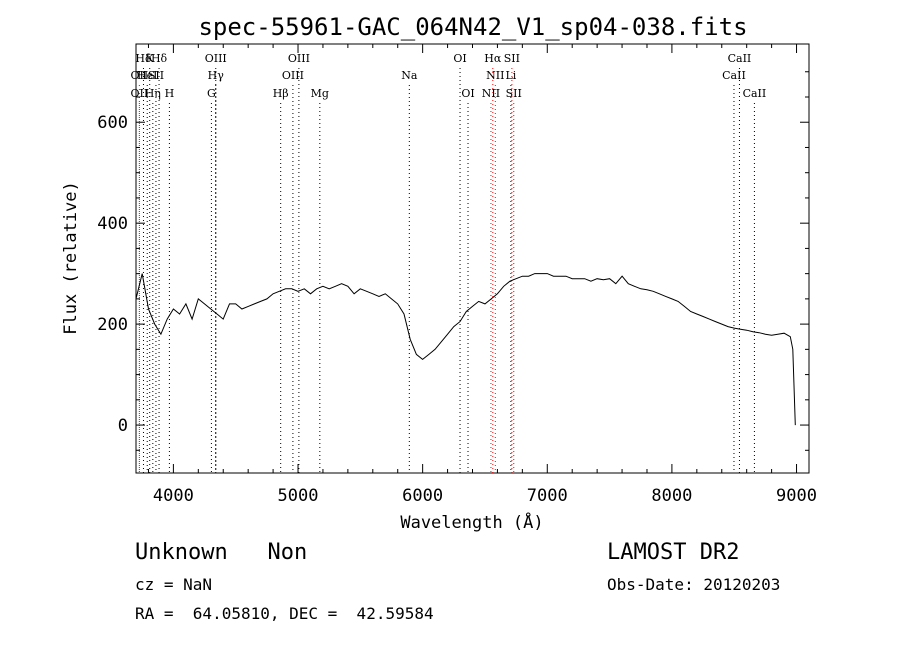 This screenshot has height=650, width=900. I want to click on line-mark-label: H, so click(170, 93).